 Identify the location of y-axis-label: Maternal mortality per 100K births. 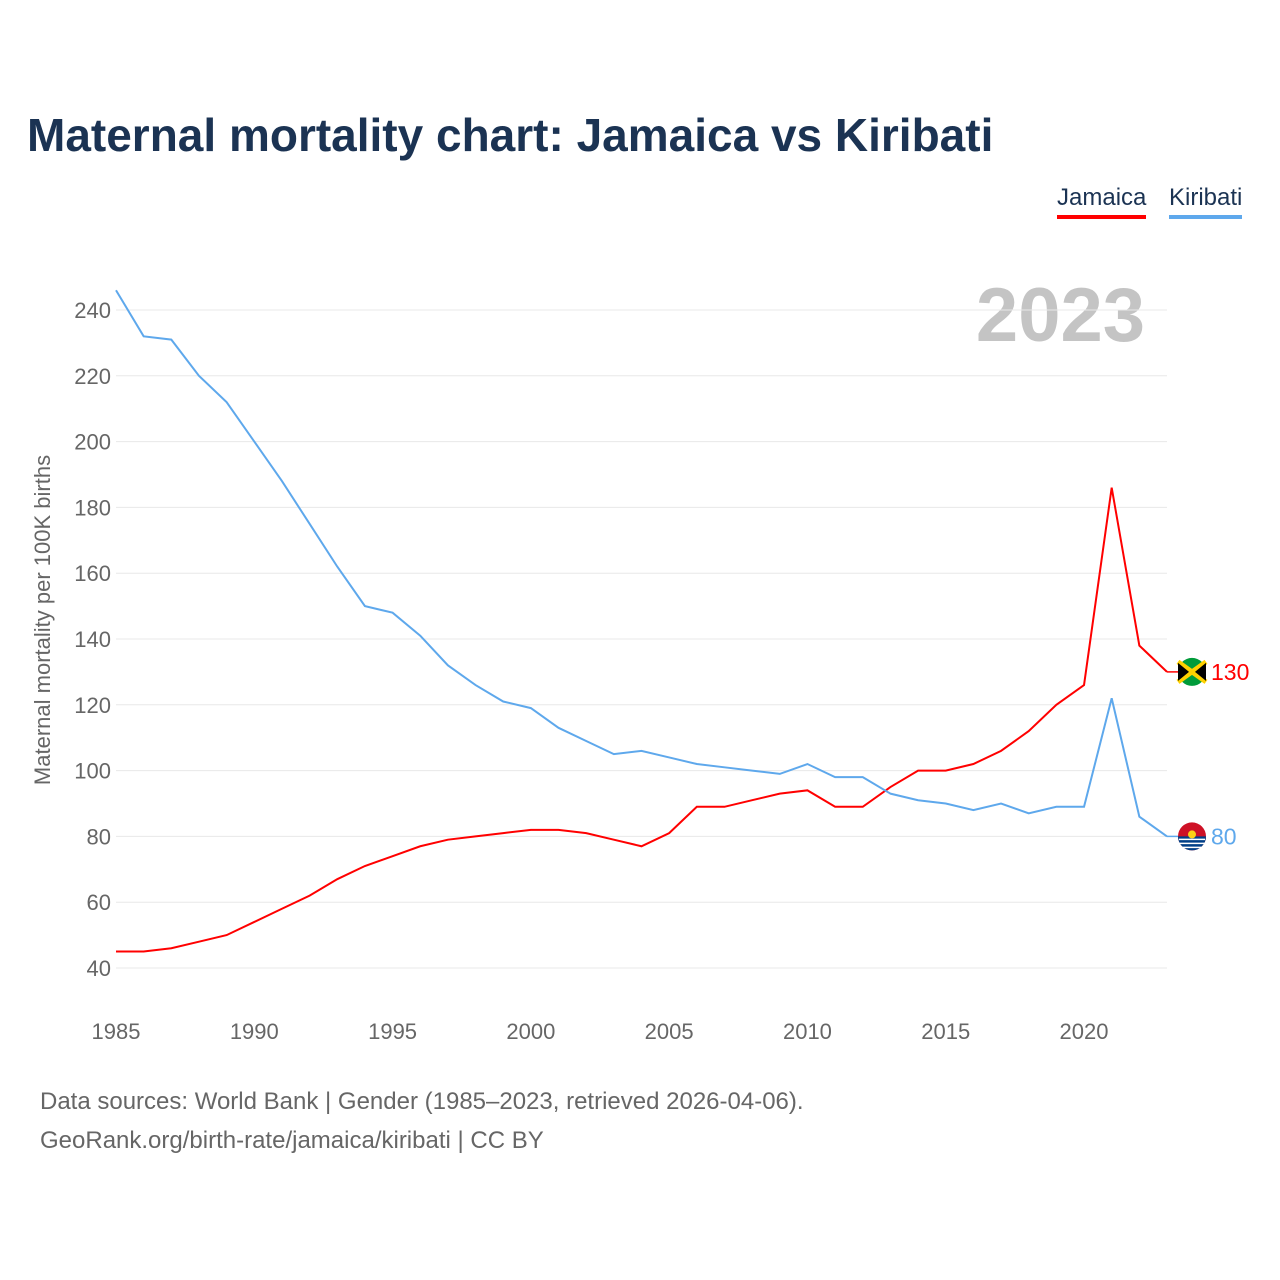
(42, 620).